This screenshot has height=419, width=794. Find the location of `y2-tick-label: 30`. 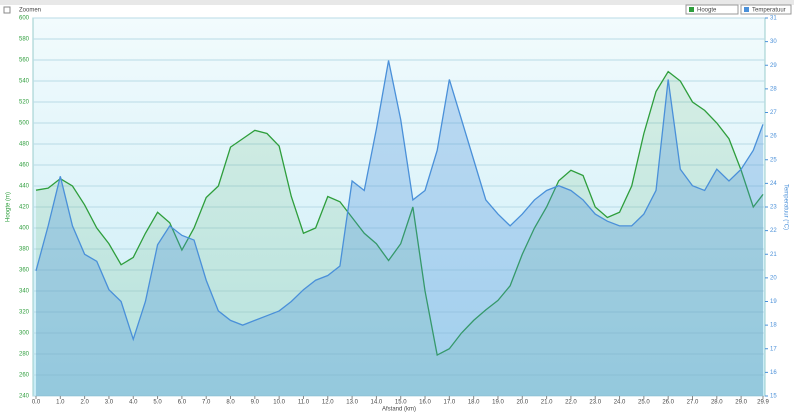

y2-tick-label: 30 is located at coordinates (773, 42).